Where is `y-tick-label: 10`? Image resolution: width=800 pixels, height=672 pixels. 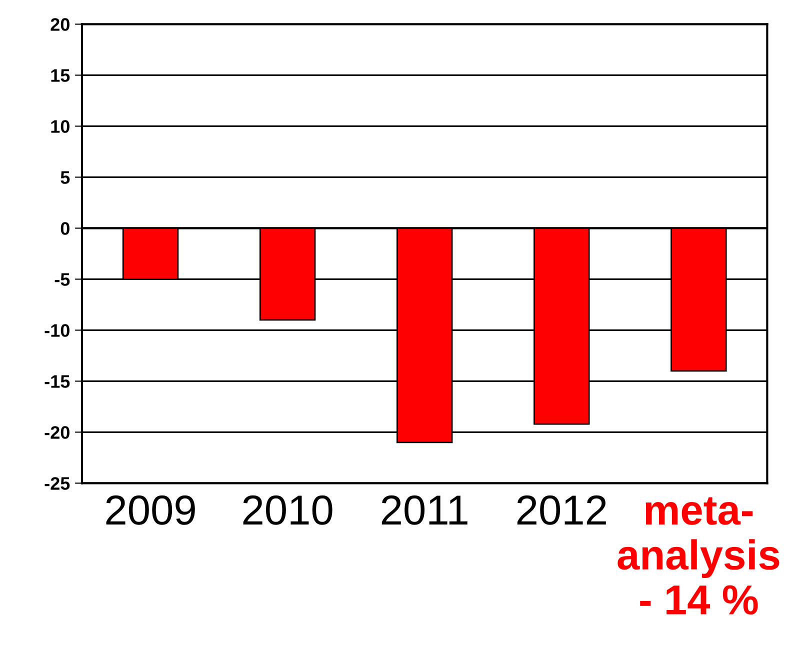 y-tick-label: 10 is located at coordinates (60, 126).